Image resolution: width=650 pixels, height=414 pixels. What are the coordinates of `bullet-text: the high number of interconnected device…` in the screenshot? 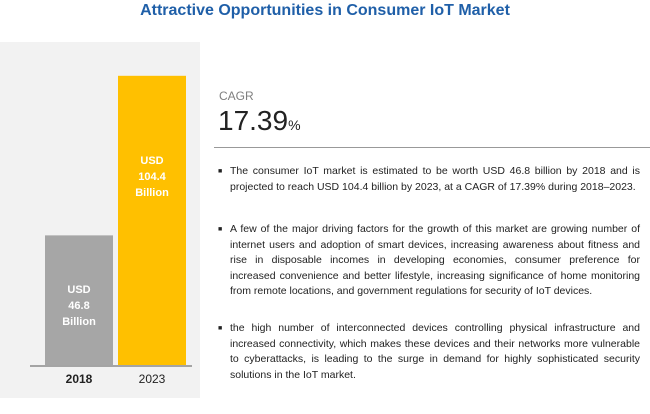 It's located at (429, 352).